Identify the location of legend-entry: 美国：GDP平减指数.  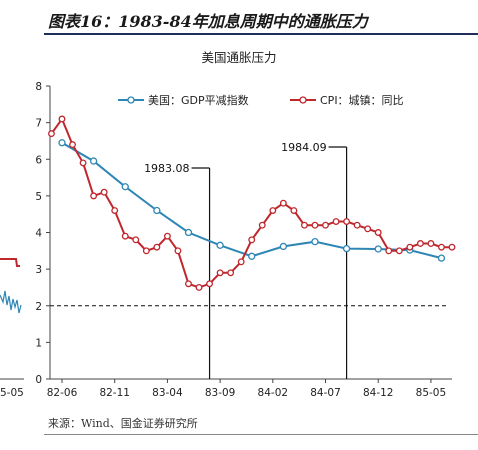
(183, 100).